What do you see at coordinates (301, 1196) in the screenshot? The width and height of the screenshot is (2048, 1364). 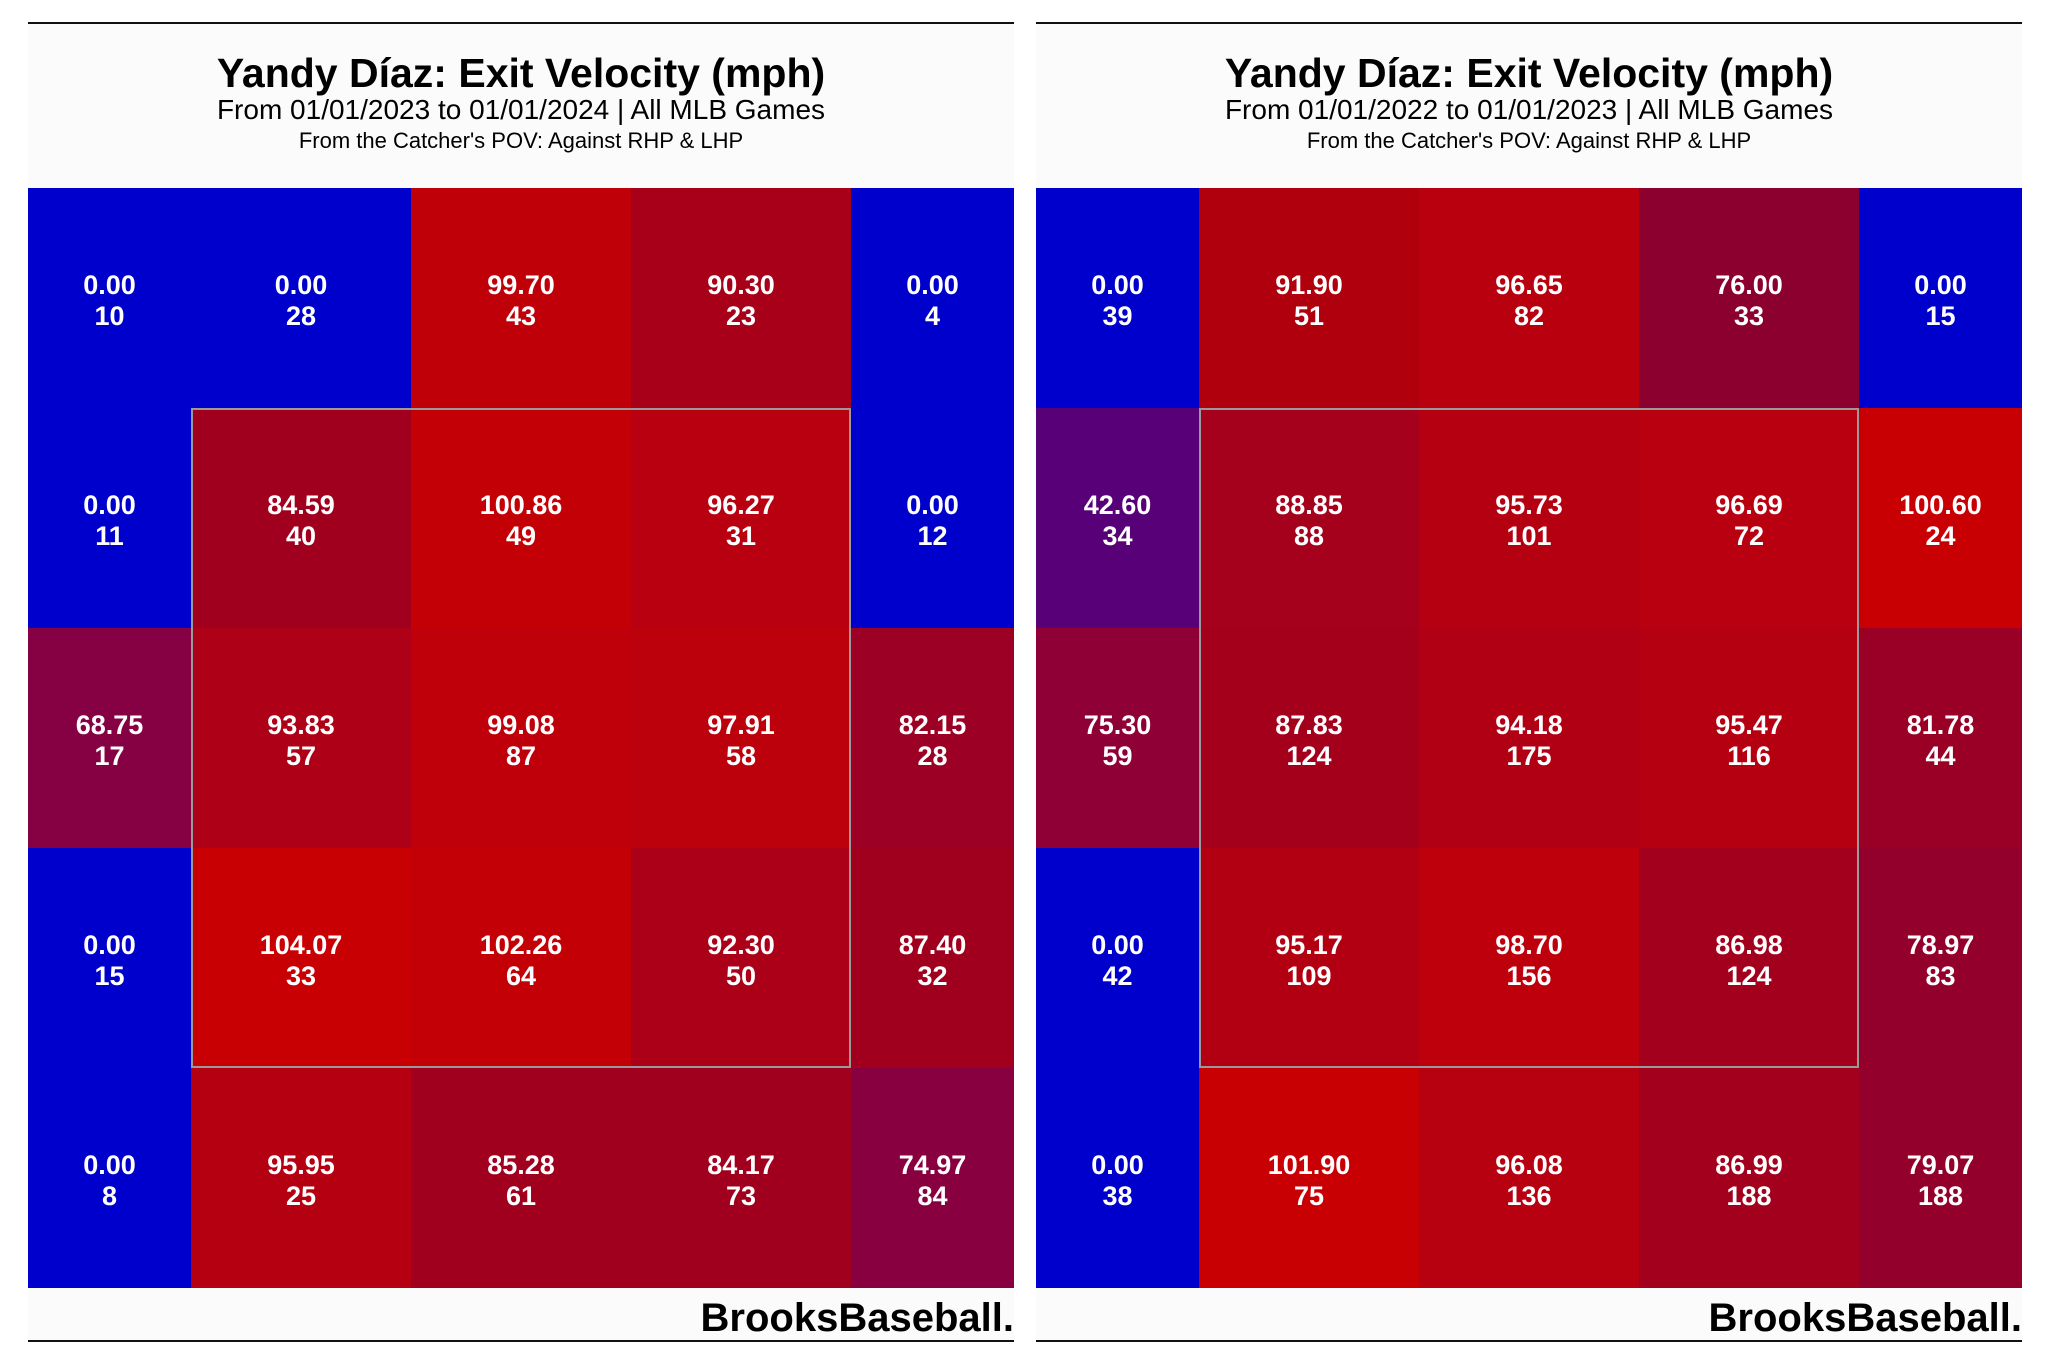 I see `cell-count-label: 25` at bounding box center [301, 1196].